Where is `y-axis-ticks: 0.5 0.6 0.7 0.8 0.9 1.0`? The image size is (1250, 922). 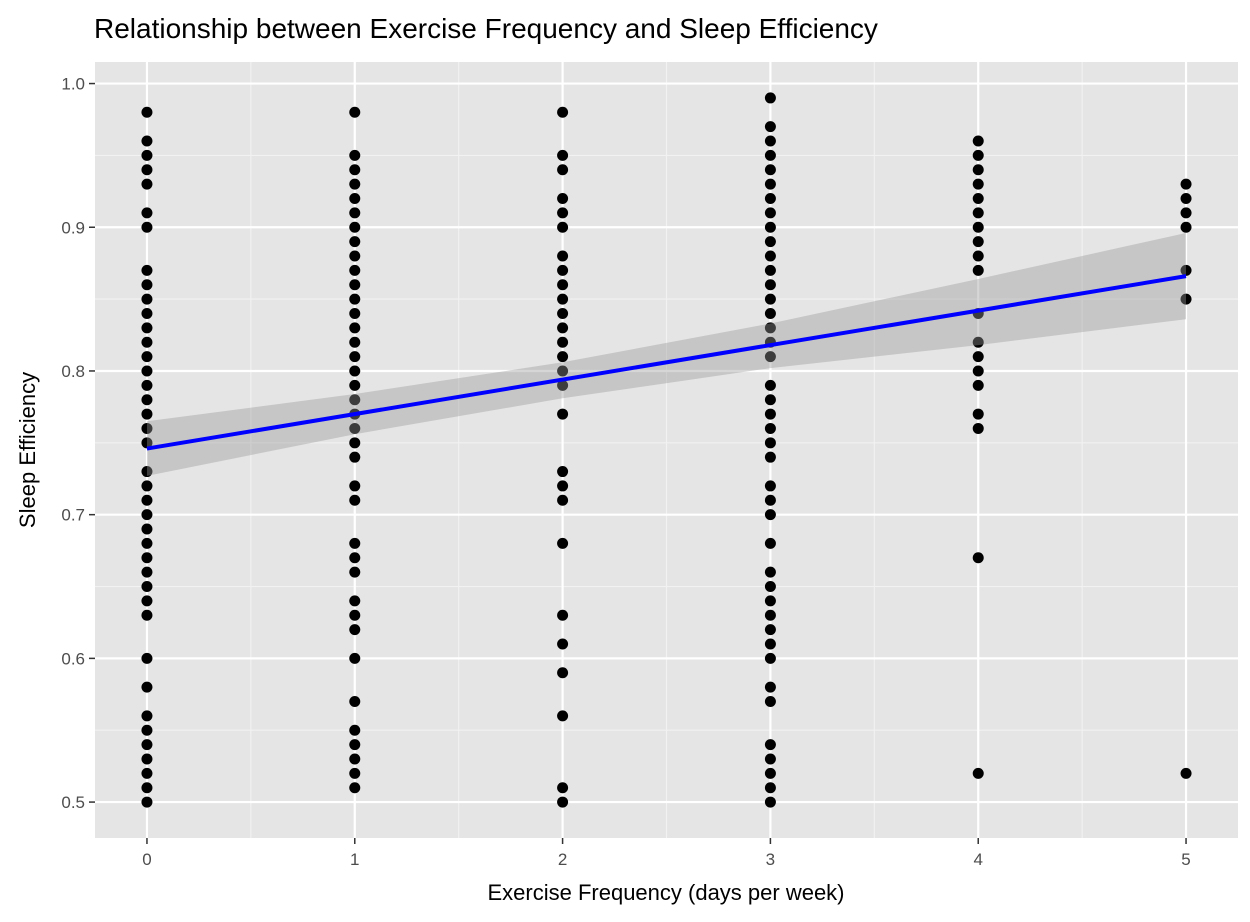 y-axis-ticks: 0.5 0.6 0.7 0.8 0.9 1.0 is located at coordinates (78, 443).